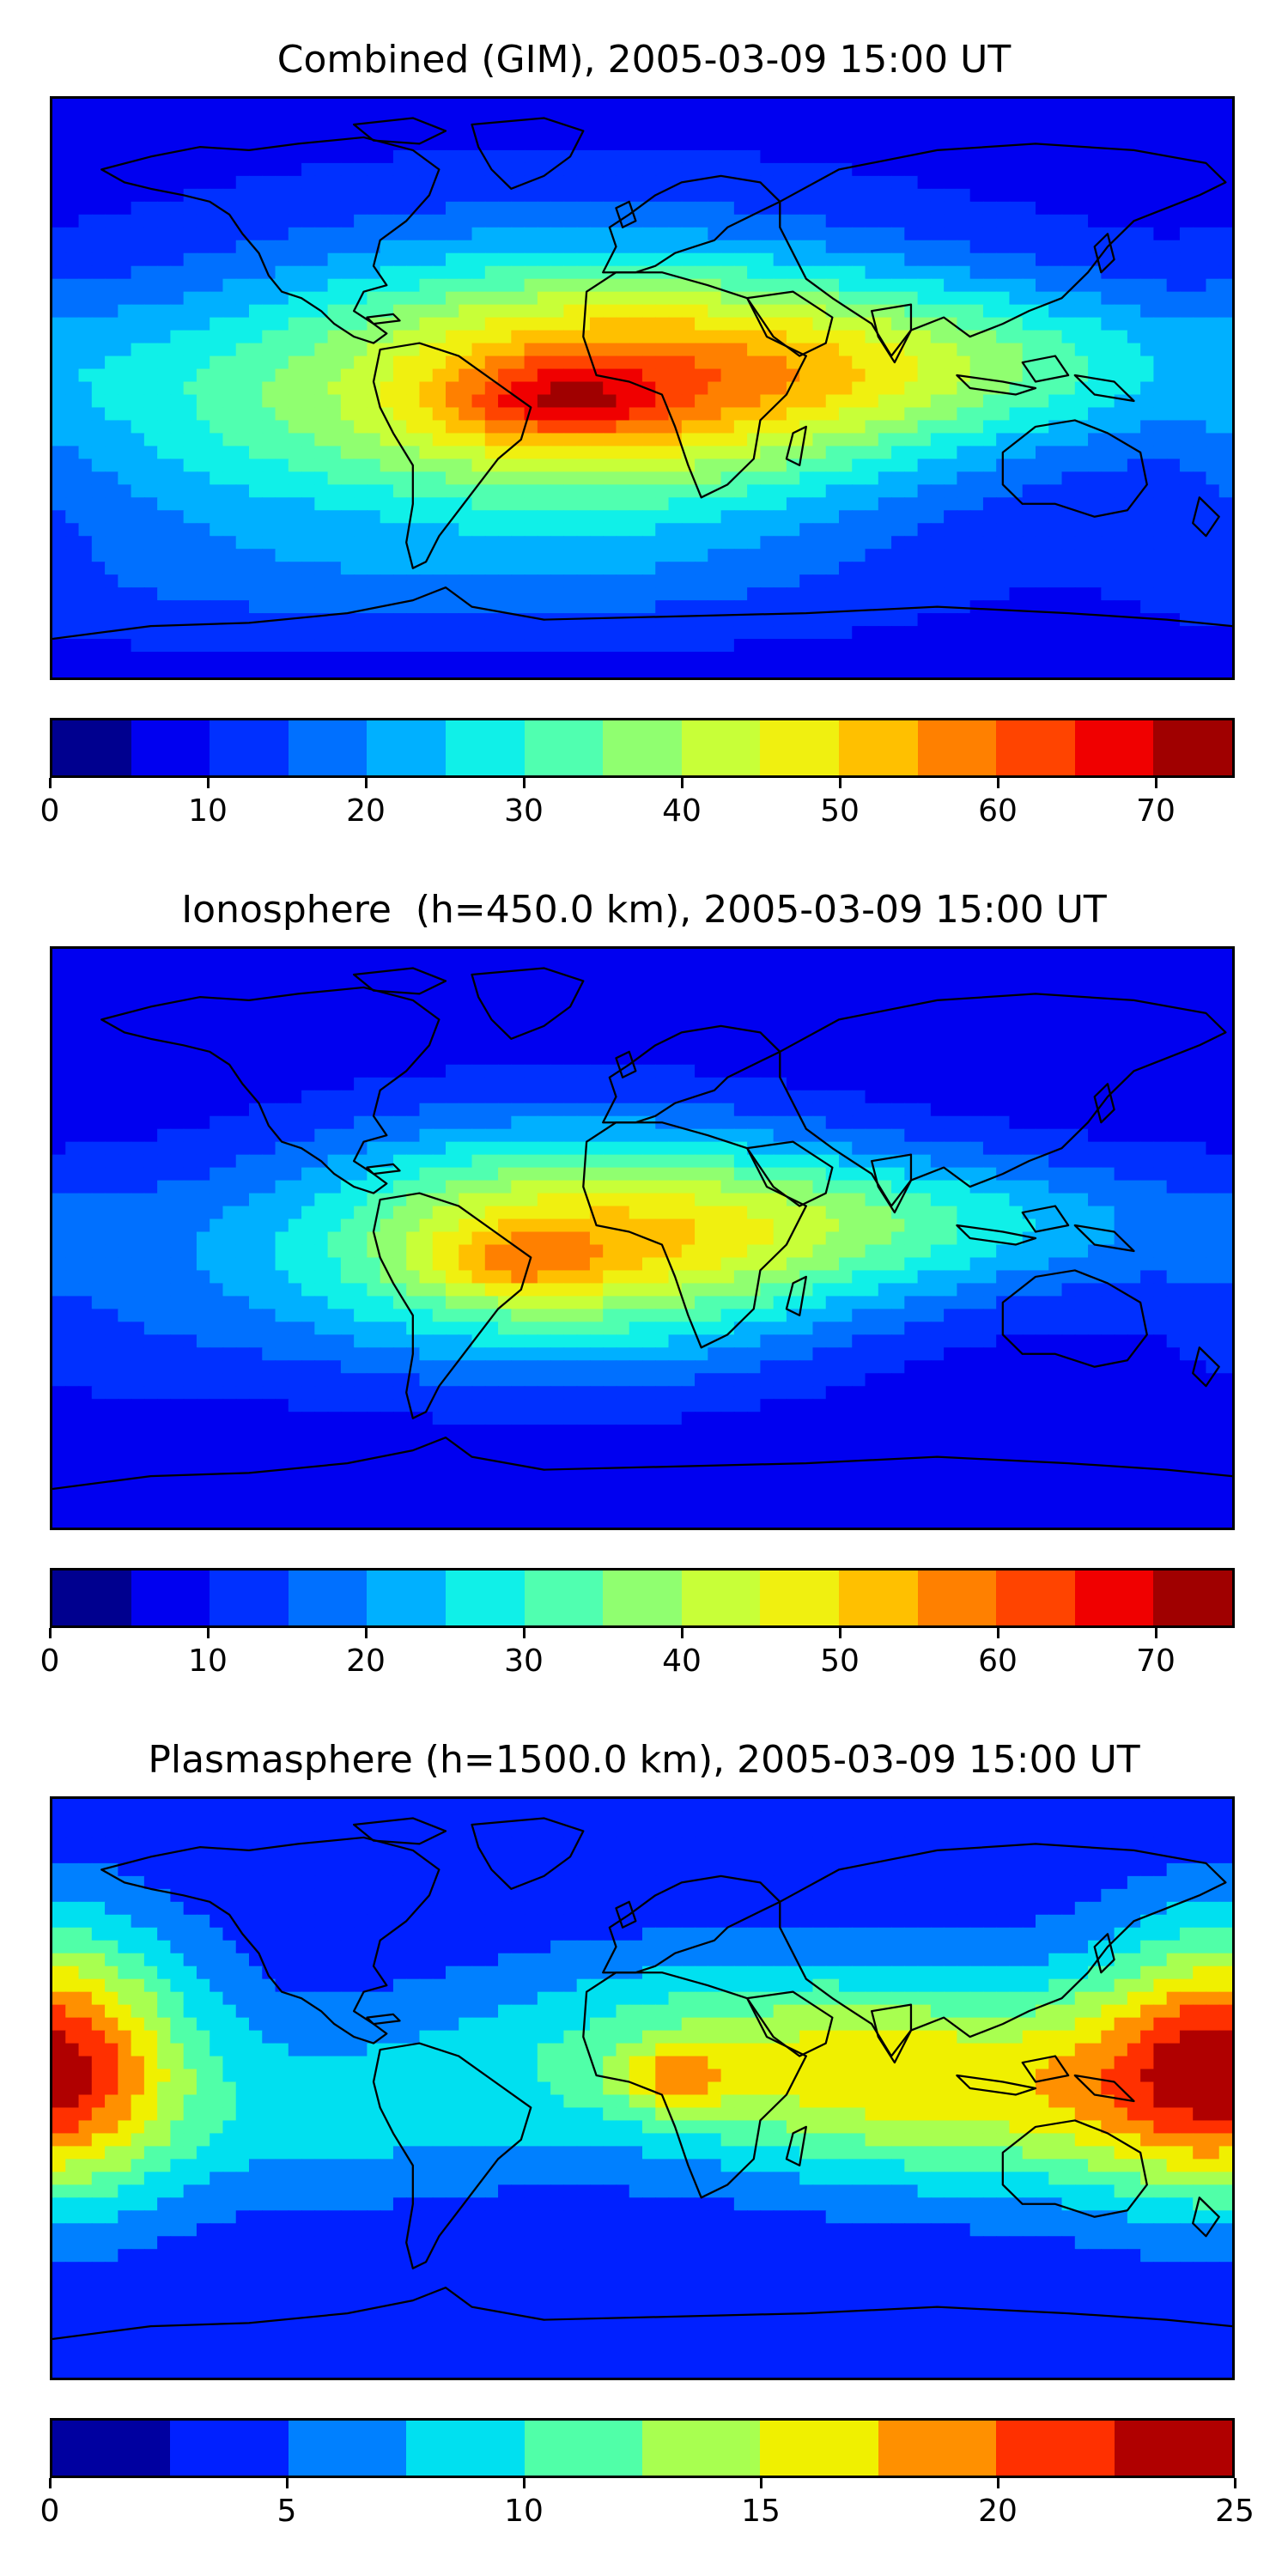 Image resolution: width=1288 pixels, height=2576 pixels. Describe the element at coordinates (644, 60) in the screenshot. I see `panel-title: Combined (GIM), 2005-03-09 15:00 UT` at that location.